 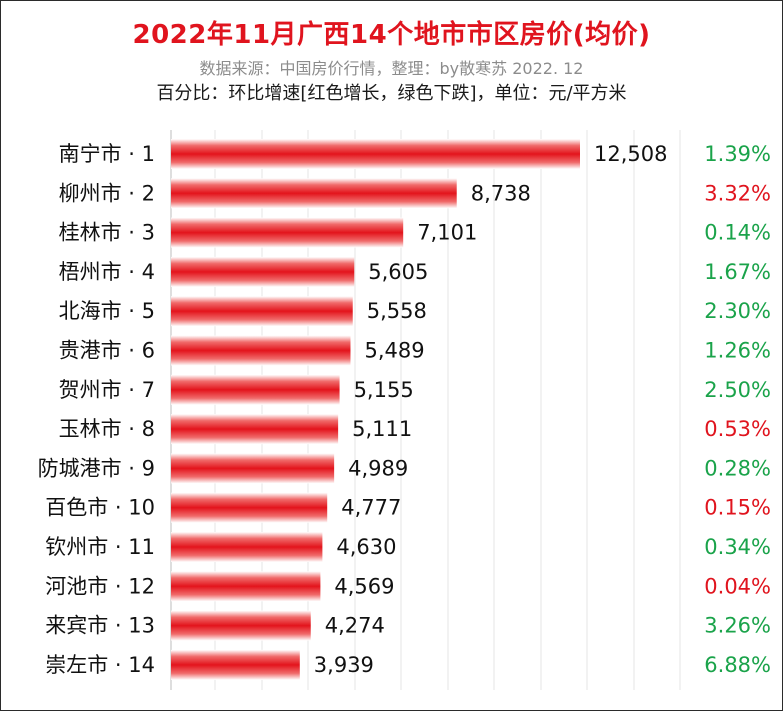 What do you see at coordinates (100, 665) in the screenshot?
I see `category-label: 崇左市 · 14` at bounding box center [100, 665].